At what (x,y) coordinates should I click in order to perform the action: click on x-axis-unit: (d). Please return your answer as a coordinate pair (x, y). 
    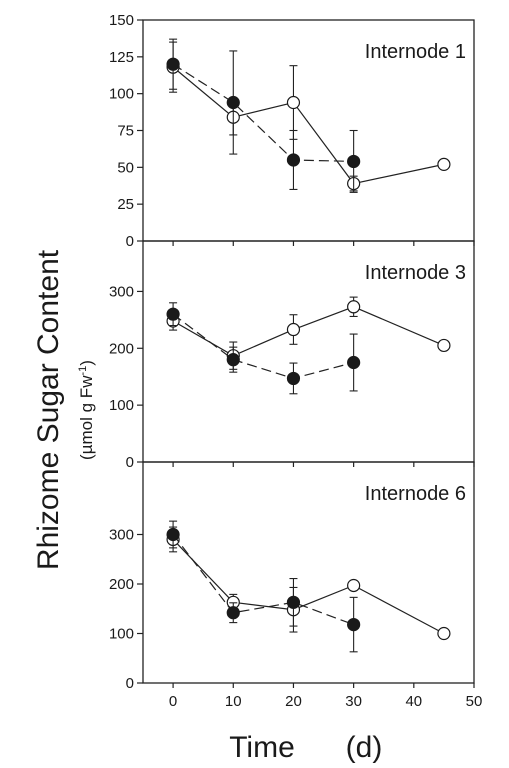
    Looking at the image, I should click on (364, 747).